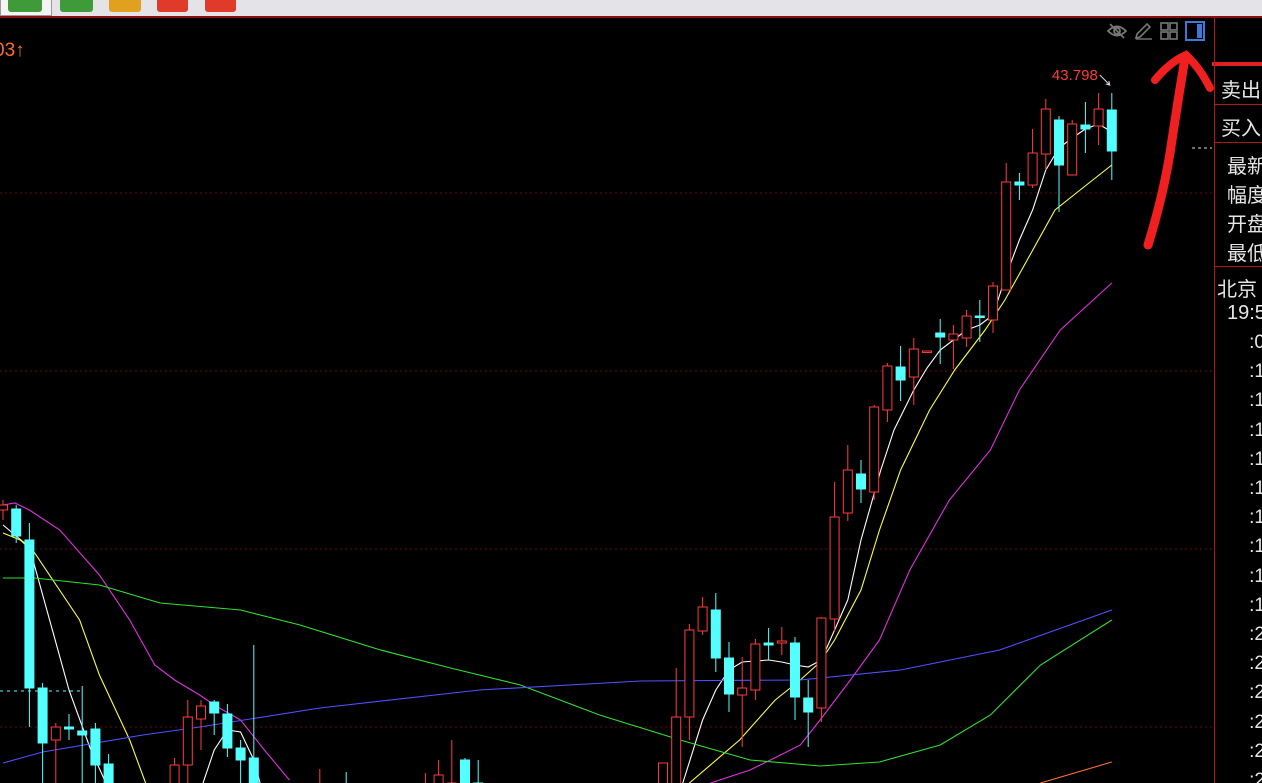 The height and width of the screenshot is (783, 1262). Describe the element at coordinates (1117, 31) in the screenshot. I see `eye-slash-icon` at that location.